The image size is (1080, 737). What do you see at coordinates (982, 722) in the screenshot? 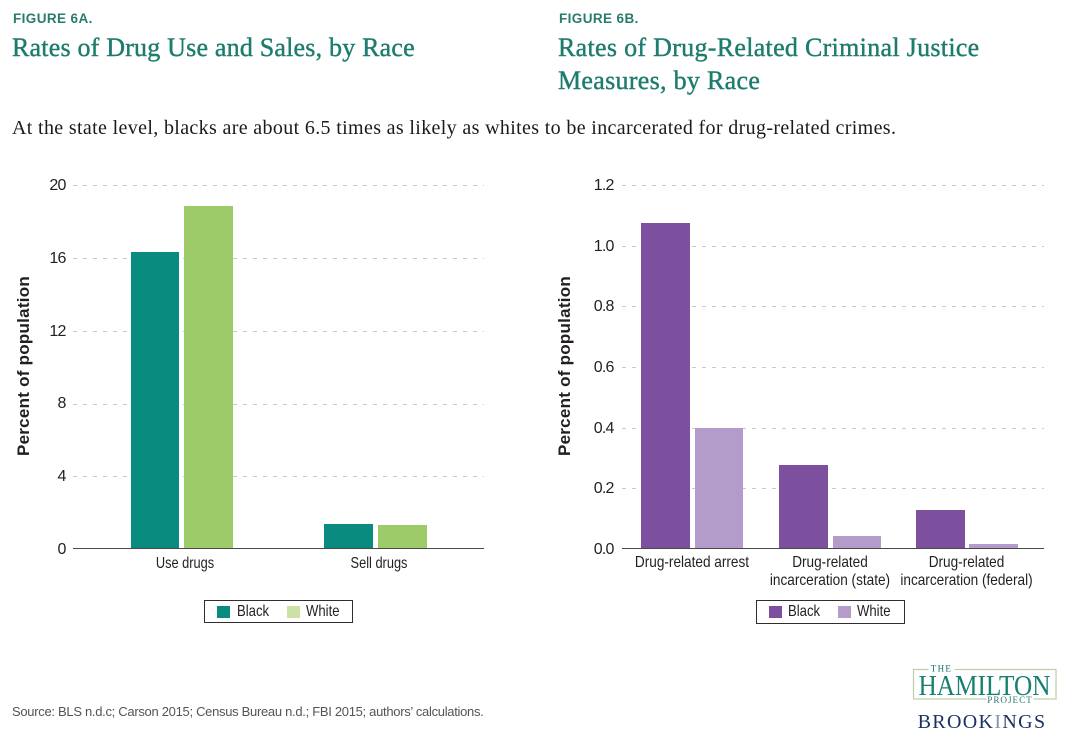
I see `svg-text: BROOKINGS` at bounding box center [982, 722].